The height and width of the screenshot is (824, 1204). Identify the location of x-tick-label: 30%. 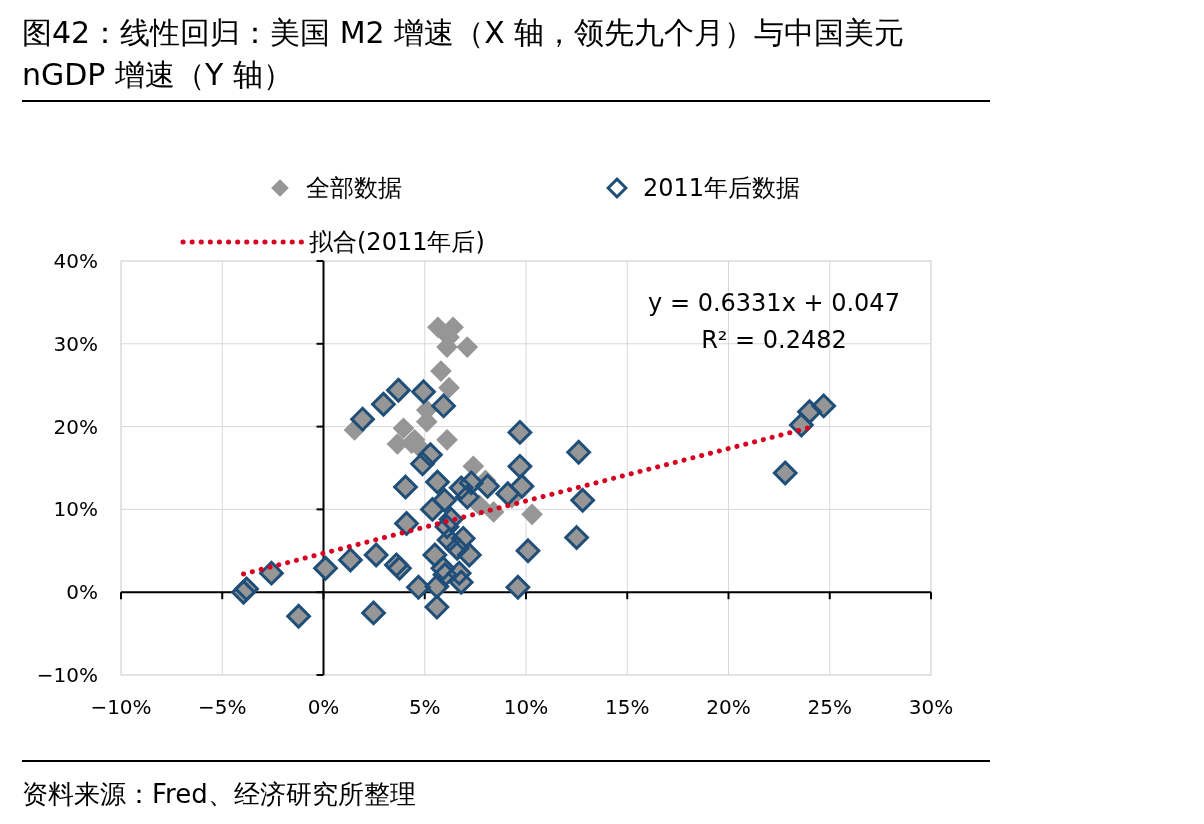
(931, 707).